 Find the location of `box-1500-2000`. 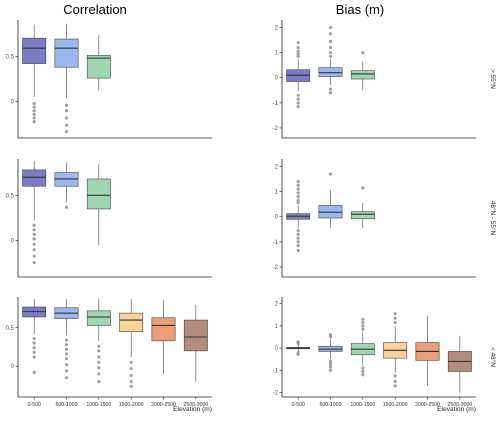

box-1500-2000 is located at coordinates (131, 343).